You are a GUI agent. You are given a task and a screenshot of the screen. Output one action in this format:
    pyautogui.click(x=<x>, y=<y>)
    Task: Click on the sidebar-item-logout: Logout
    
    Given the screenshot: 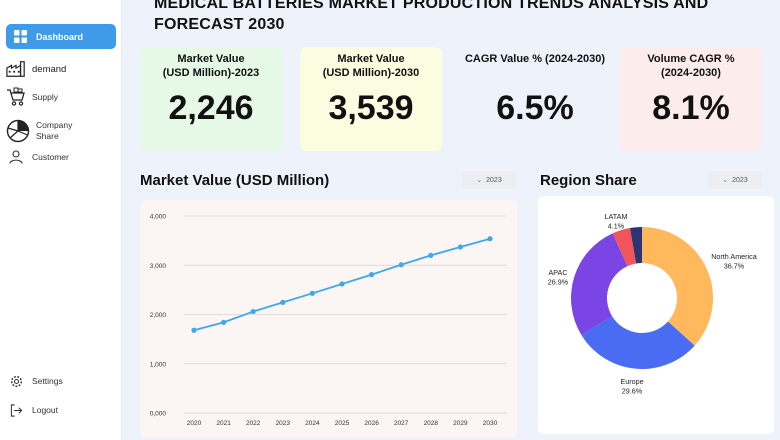 What is the action you would take?
    pyautogui.click(x=61, y=410)
    